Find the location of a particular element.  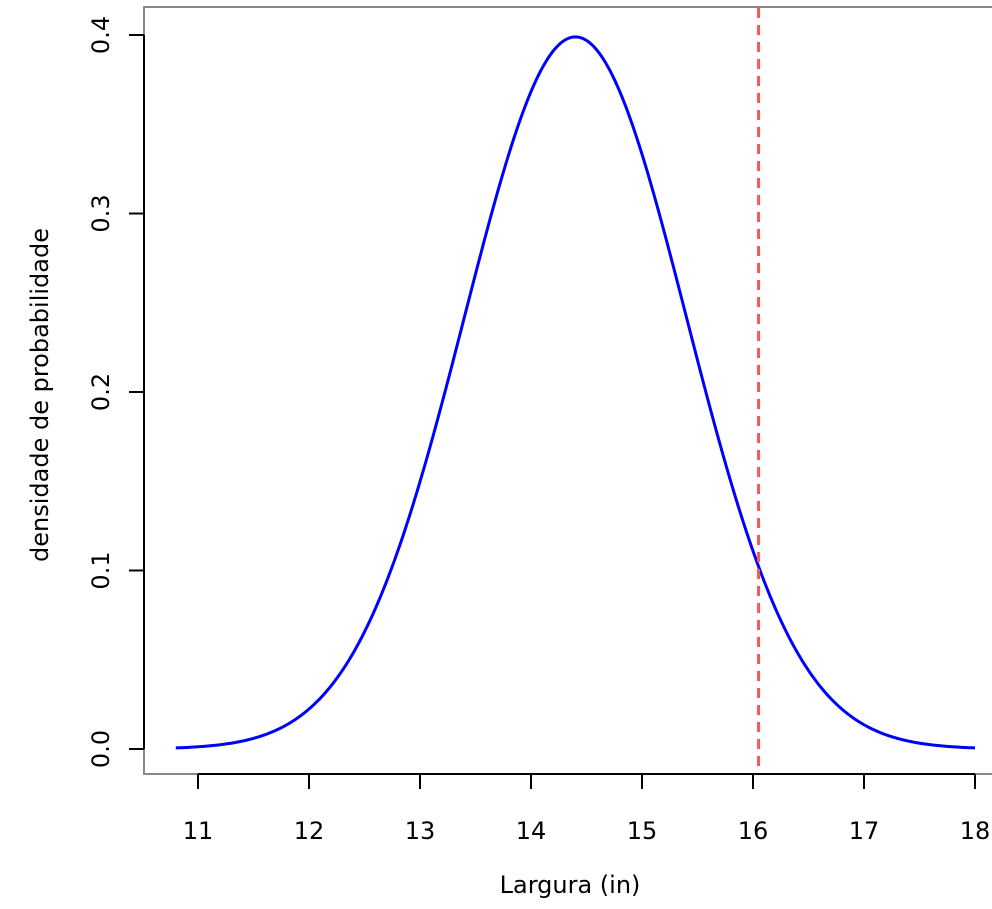

y-tick-label: 0.3 is located at coordinates (101, 213).